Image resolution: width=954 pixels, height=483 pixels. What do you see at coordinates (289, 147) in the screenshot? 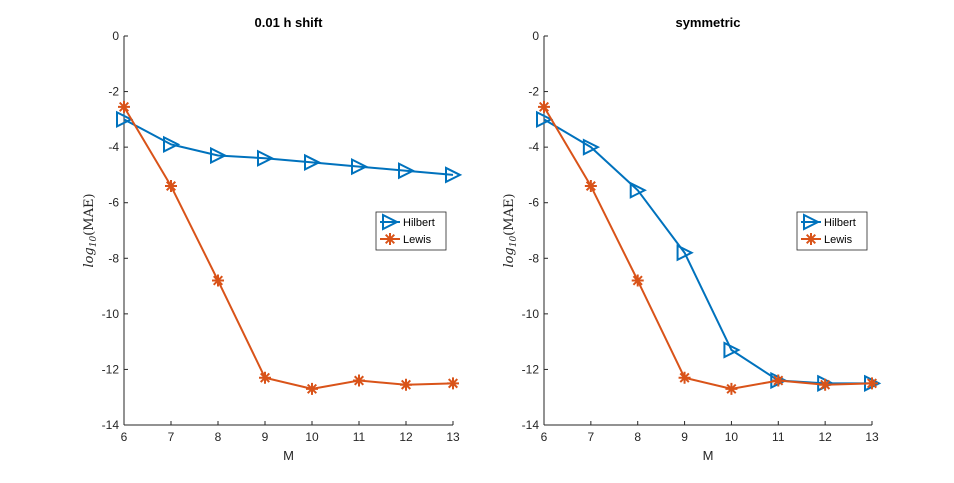
I see `series-hilbert` at bounding box center [289, 147].